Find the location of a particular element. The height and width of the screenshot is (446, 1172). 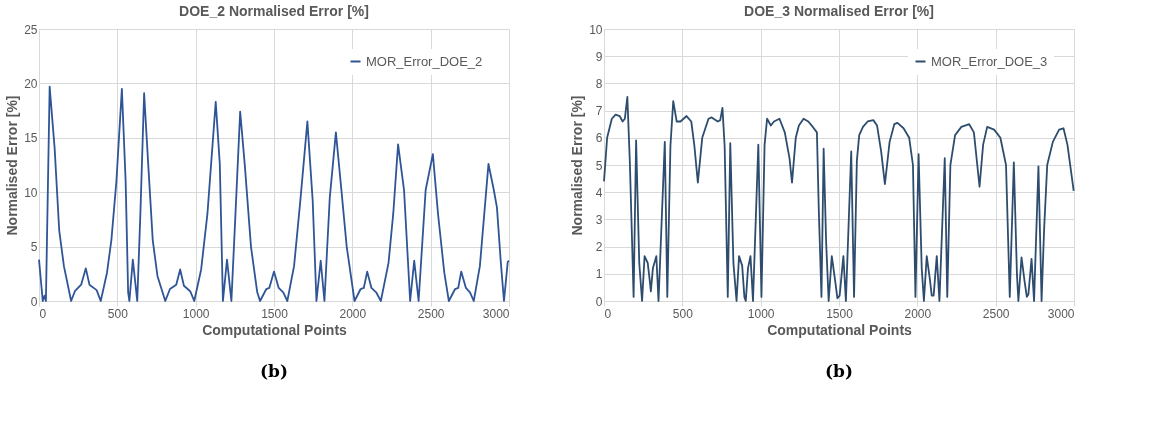

y-tick-label: 6 is located at coordinates (599, 138).